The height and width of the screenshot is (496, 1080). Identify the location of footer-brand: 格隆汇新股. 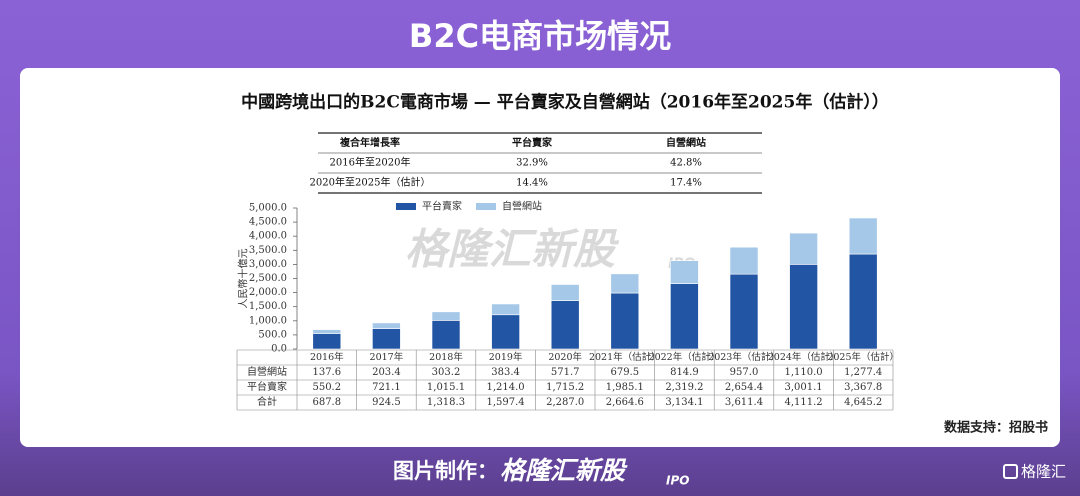
(564, 470).